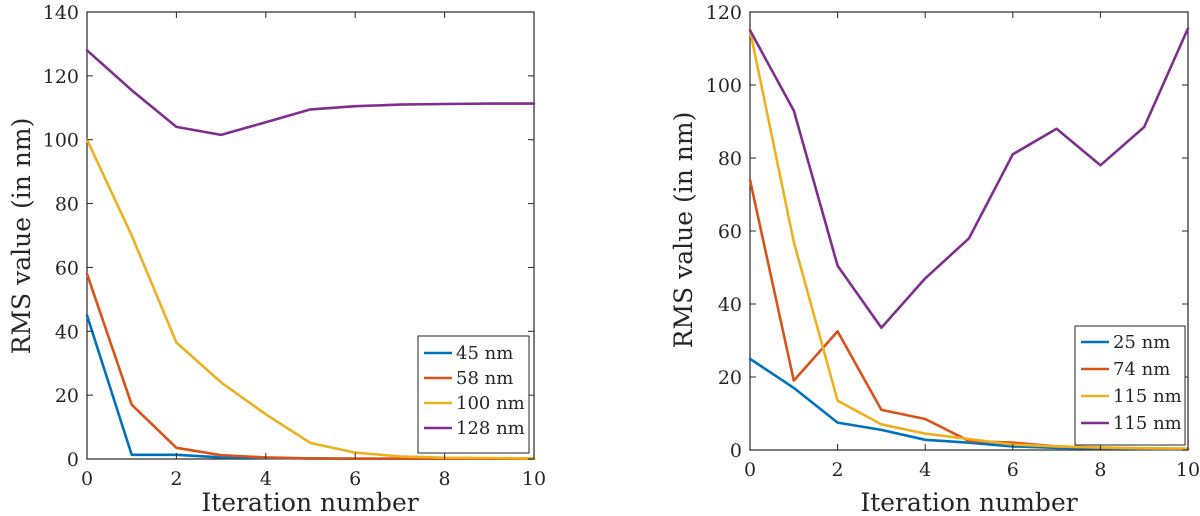 Image resolution: width=1200 pixels, height=516 pixels. Describe the element at coordinates (730, 378) in the screenshot. I see `chart-right-ytick-label: 20` at that location.